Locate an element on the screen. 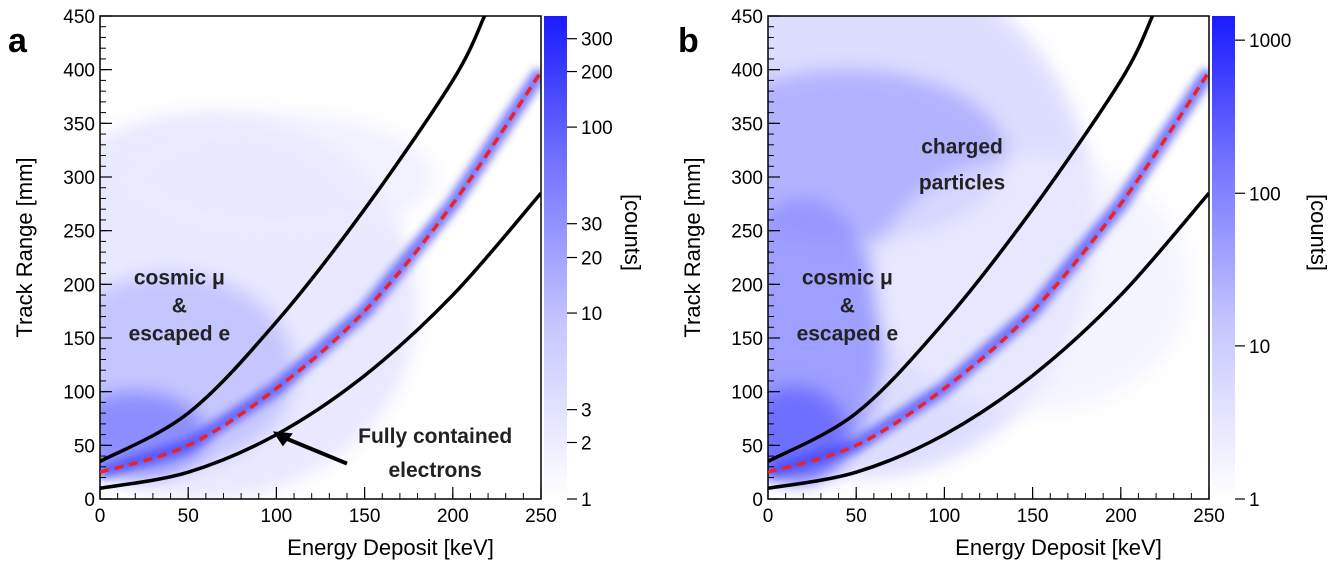  colorbar-tick-label: 300 is located at coordinates (597, 40).